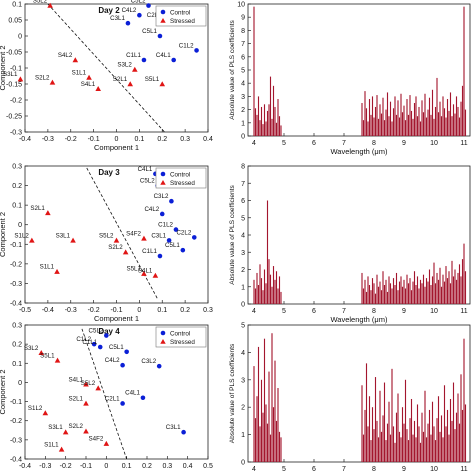  What do you see at coordinates (163, 55) in the screenshot?
I see `point-label: C4L1` at bounding box center [163, 55].